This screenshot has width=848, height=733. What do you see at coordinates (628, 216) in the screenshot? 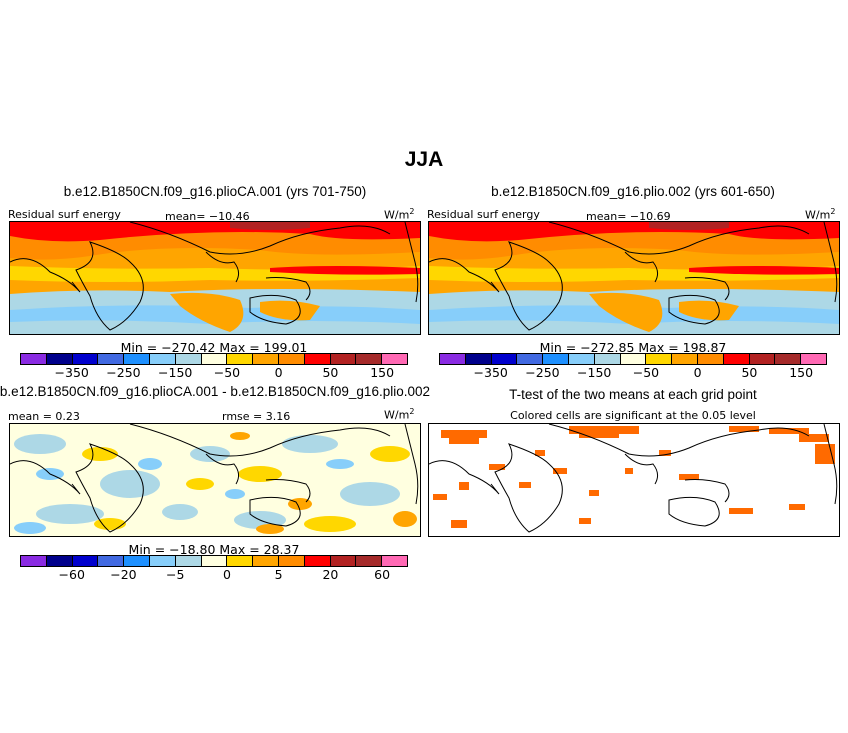
I see `panel2-mean: mean= −10.69` at bounding box center [628, 216].